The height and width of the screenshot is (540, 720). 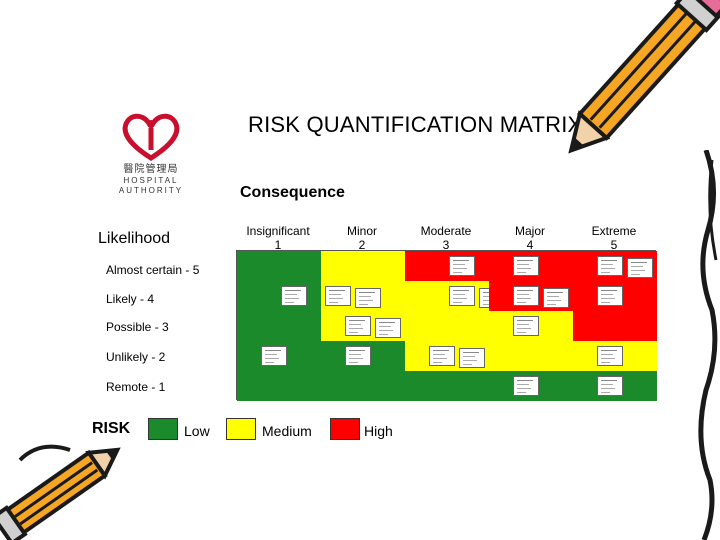 I want to click on matrix-cell-r2-c2, so click(x=363, y=356).